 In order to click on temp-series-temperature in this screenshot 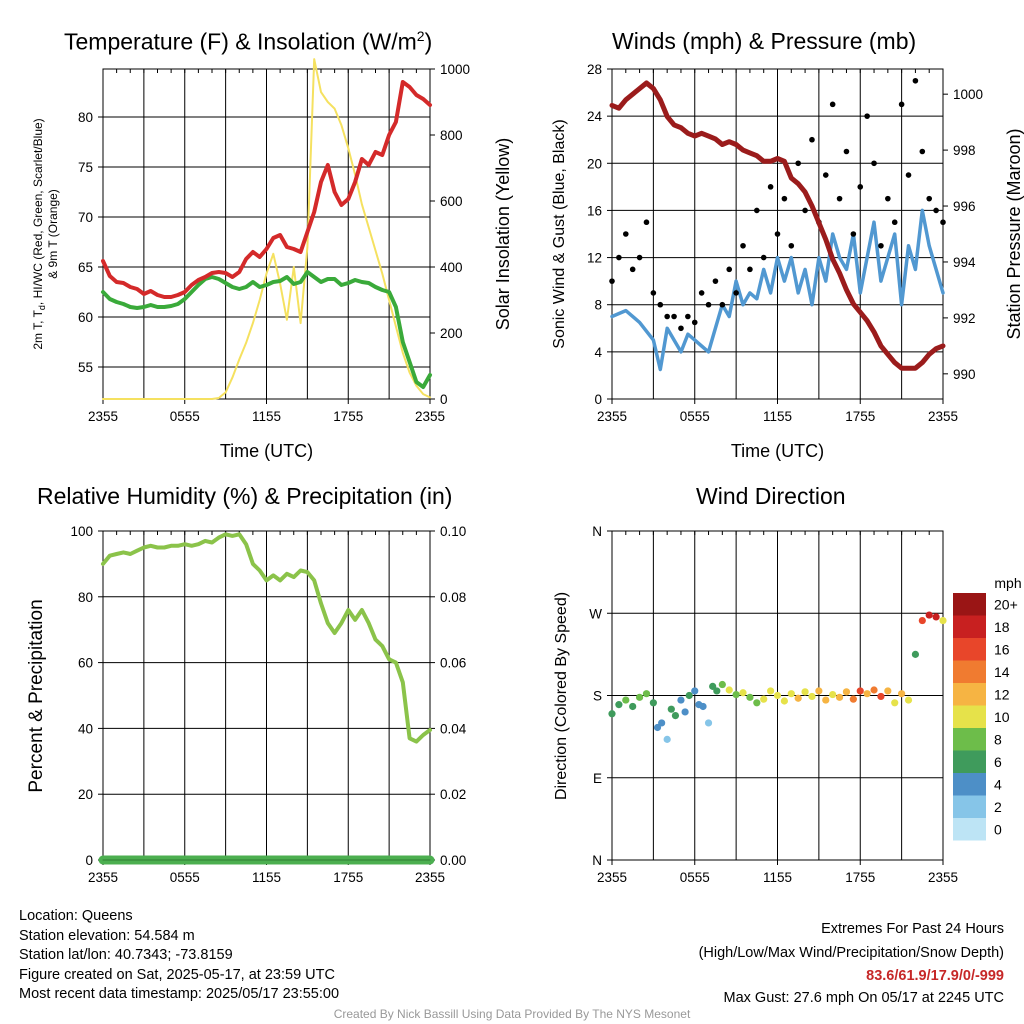, I will do `click(266, 189)`.